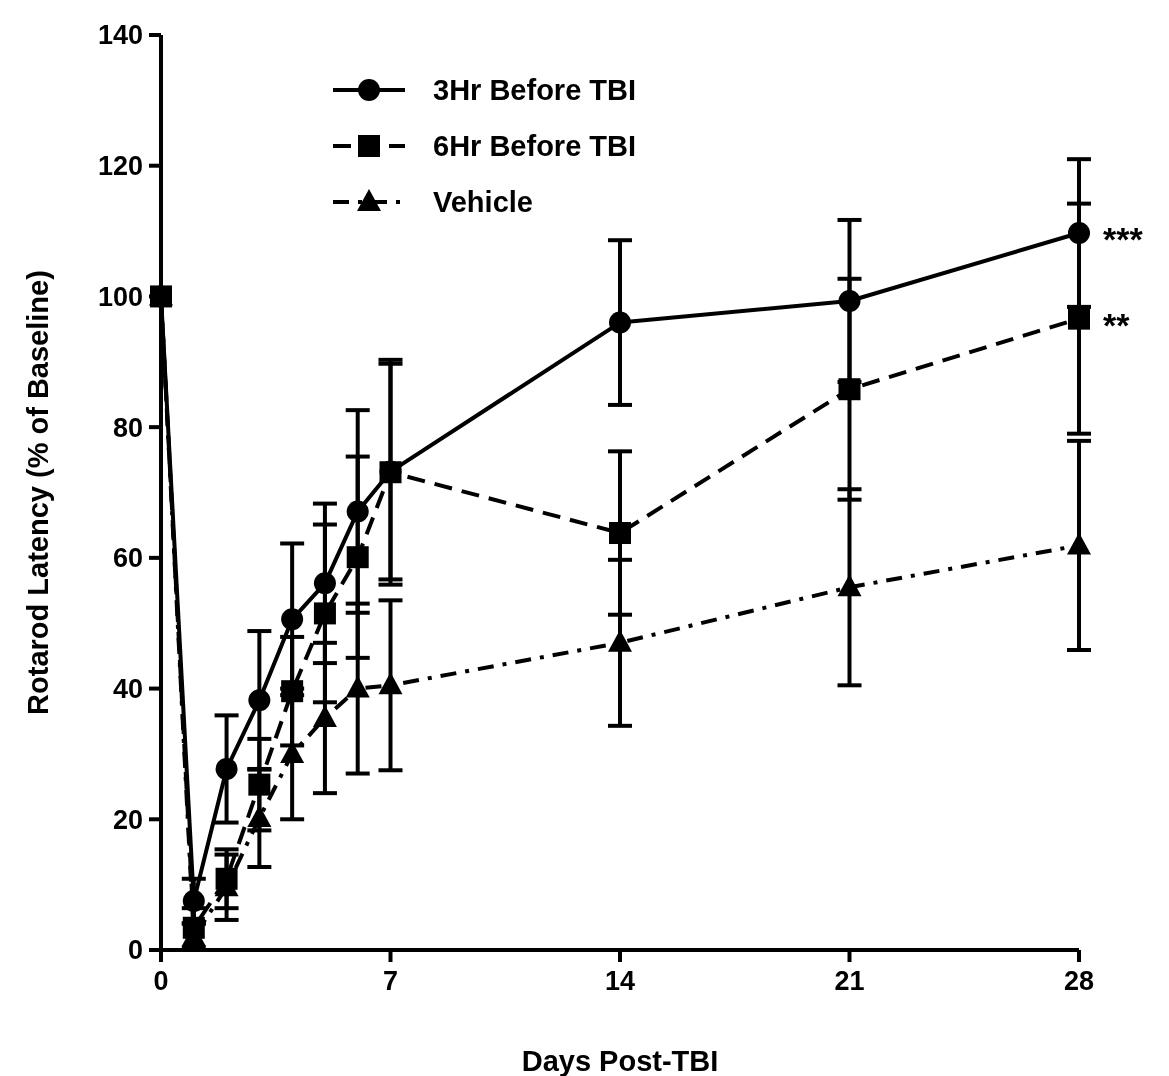 This screenshot has height=1076, width=1169. What do you see at coordinates (1123, 239) in the screenshot?
I see `annotation: ***` at bounding box center [1123, 239].